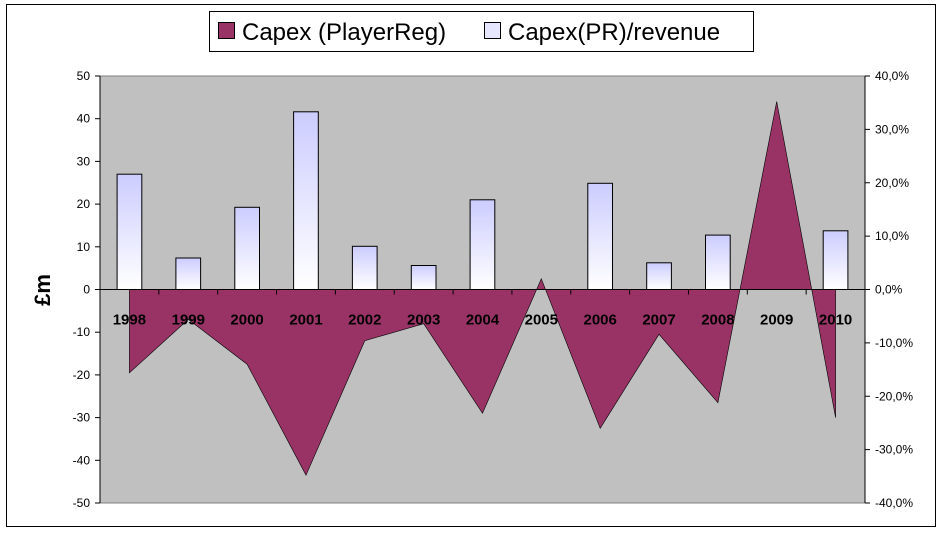 This screenshot has width=943, height=538. I want to click on x-tick-label: 2008, so click(717, 320).